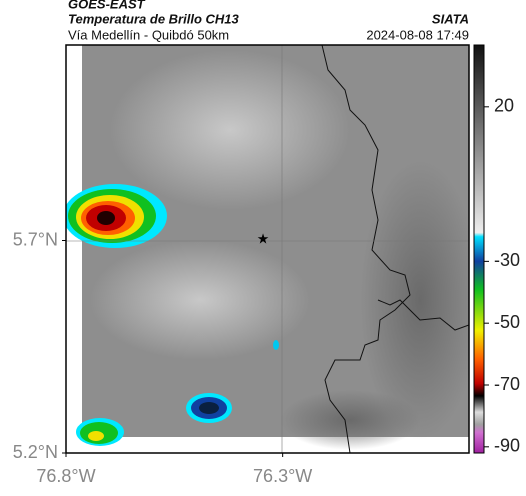 The width and height of the screenshot is (526, 496). What do you see at coordinates (507, 260) in the screenshot?
I see `colorbar-tick-label: -30` at bounding box center [507, 260].